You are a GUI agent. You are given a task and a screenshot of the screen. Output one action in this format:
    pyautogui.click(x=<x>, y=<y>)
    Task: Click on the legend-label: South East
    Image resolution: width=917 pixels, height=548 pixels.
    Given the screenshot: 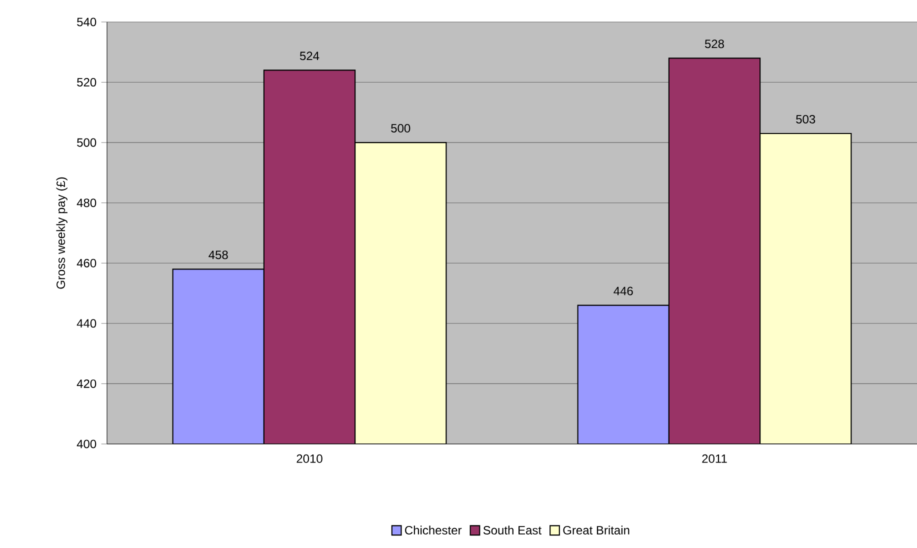 What is the action you would take?
    pyautogui.click(x=512, y=530)
    